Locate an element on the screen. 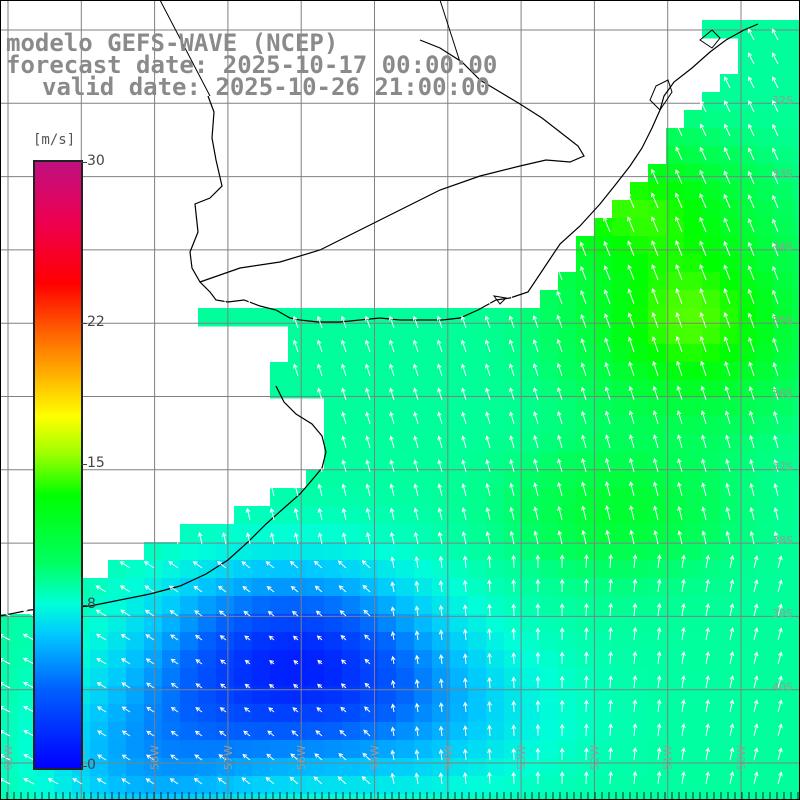 Image resolution: width=800 pixels, height=800 pixels. colorbar-unit: [m/s] is located at coordinates (54, 140).